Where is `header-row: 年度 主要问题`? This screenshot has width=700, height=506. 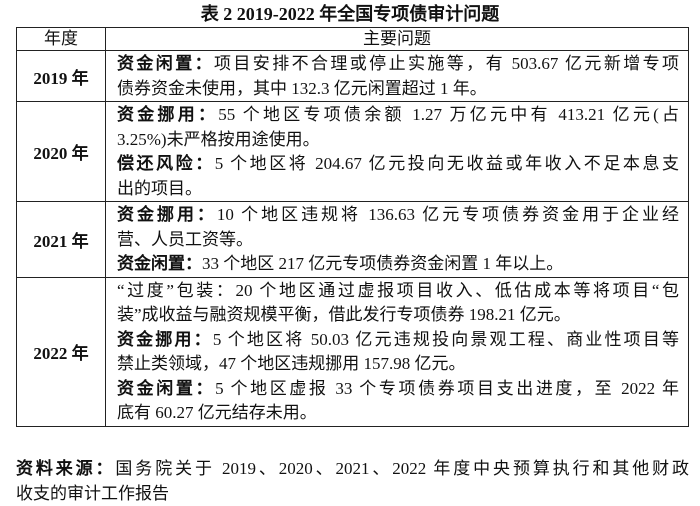
header-row: 年度 主要问题 is located at coordinates (352, 39).